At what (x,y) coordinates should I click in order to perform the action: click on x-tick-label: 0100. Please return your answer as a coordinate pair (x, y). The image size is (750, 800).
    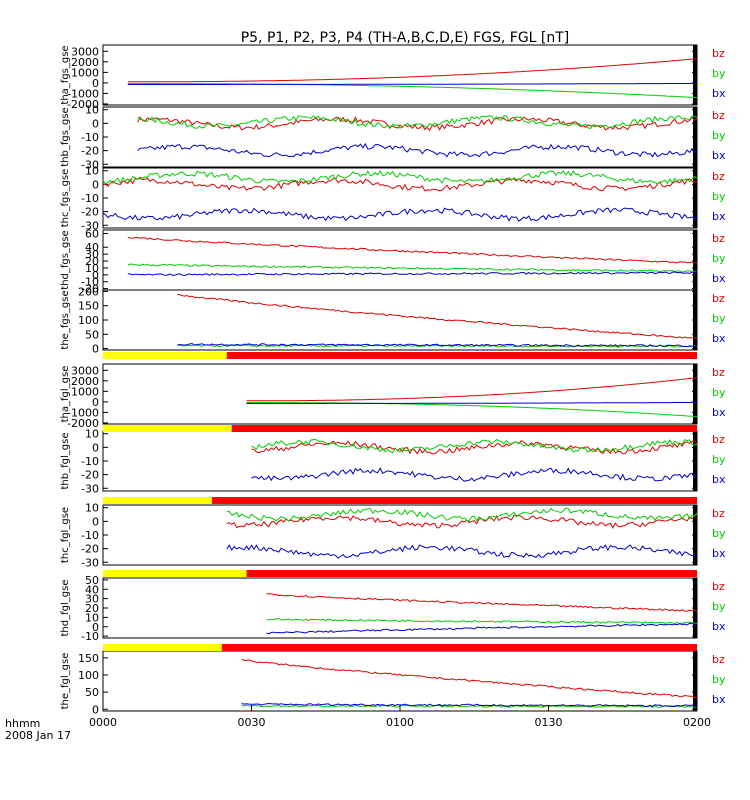
    Looking at the image, I should click on (400, 722).